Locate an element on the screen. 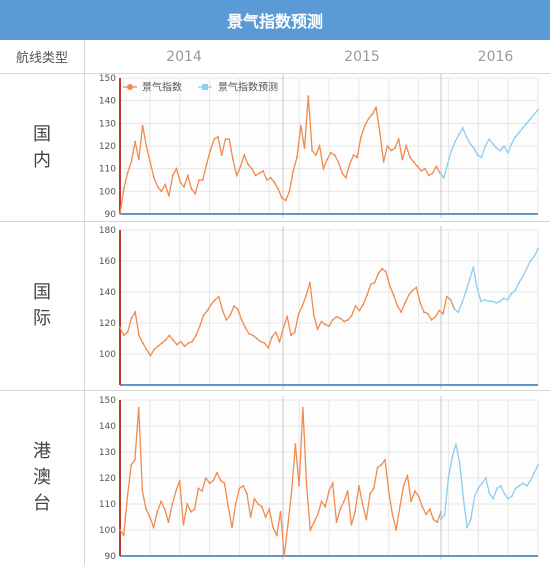  row-label-char: 际 is located at coordinates (42, 318).